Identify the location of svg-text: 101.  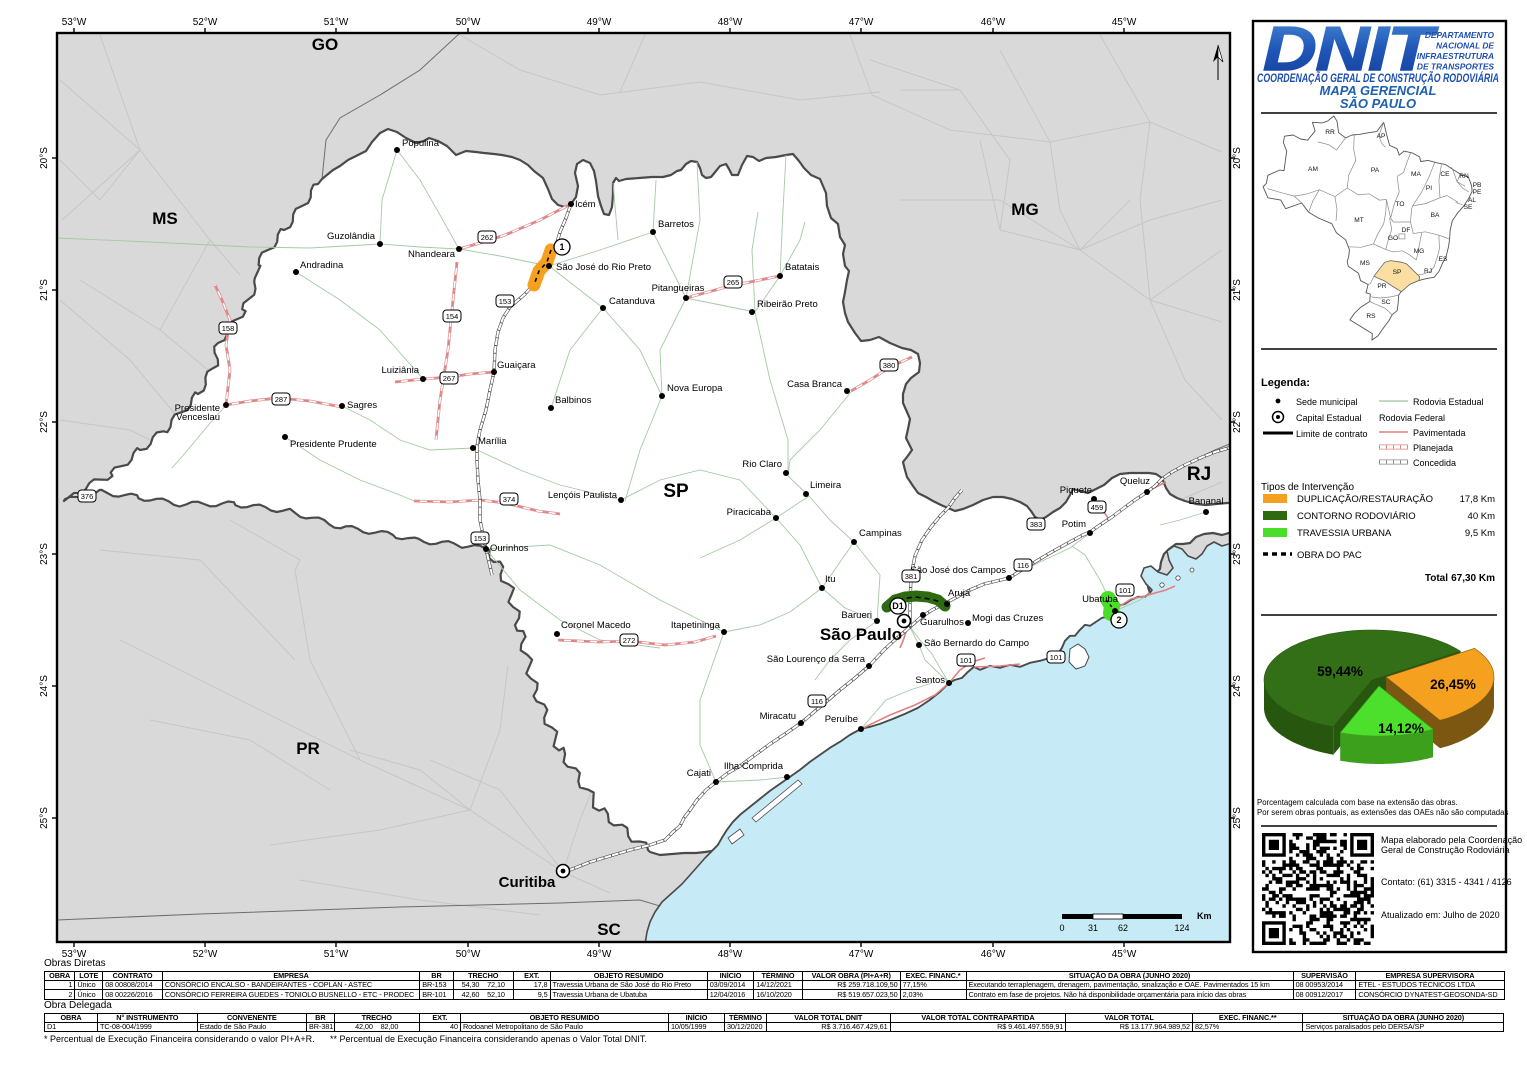
(1125, 590).